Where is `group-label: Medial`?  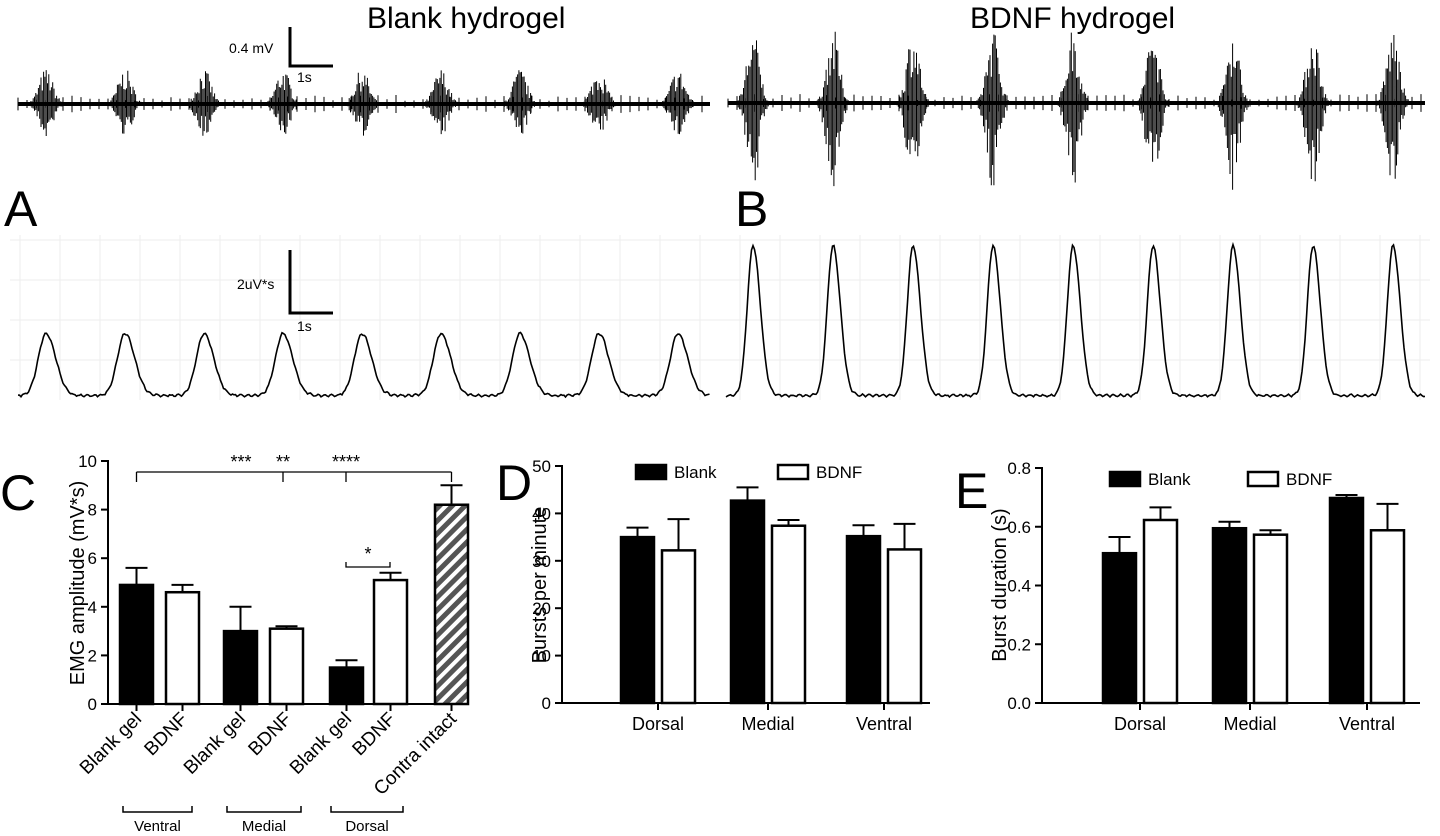 group-label: Medial is located at coordinates (264, 826).